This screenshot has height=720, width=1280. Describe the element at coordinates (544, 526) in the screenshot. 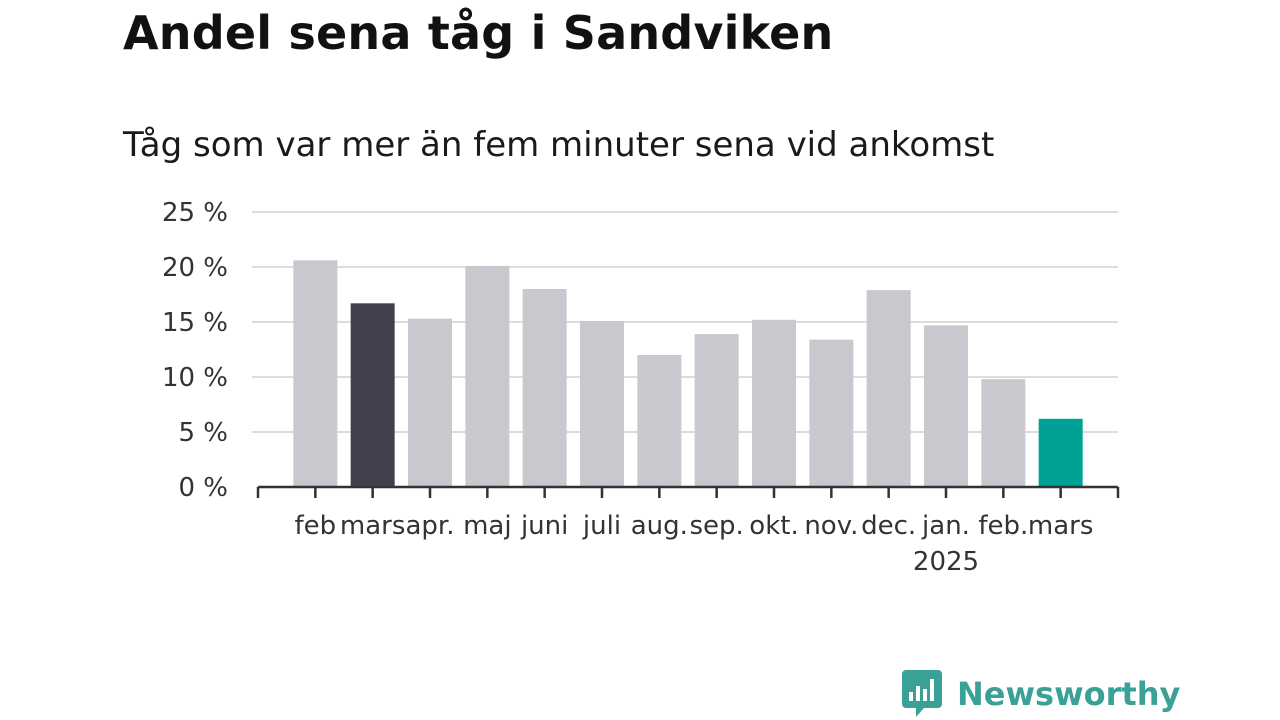

I see `x-tick-label-4: juni` at that location.